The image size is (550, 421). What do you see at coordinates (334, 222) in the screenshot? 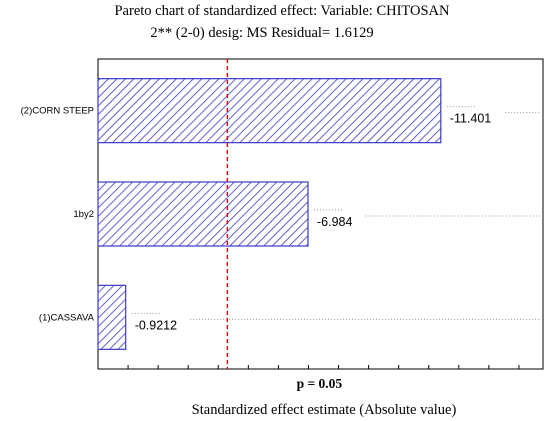
I see `value-label: -6.984` at bounding box center [334, 222].